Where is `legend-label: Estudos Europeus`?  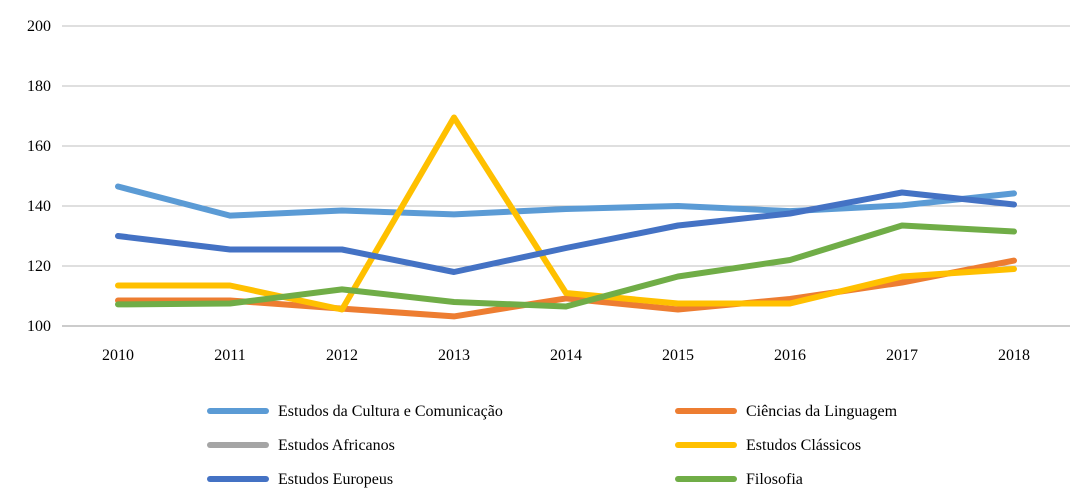 legend-label: Estudos Europeus is located at coordinates (335, 479).